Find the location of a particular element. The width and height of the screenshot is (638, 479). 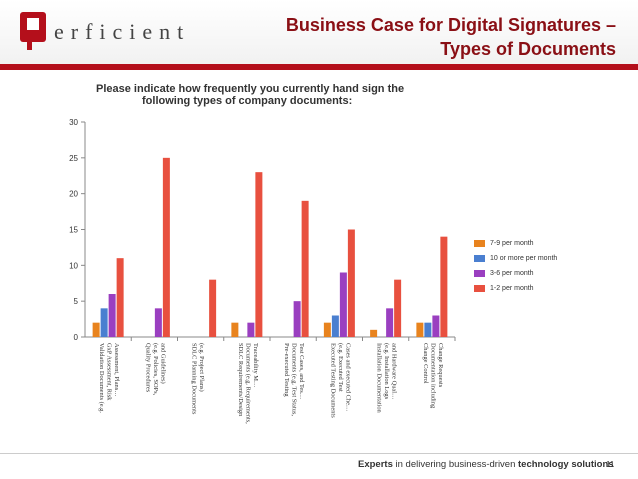

x-tick-label: Installation Documentation is located at coordinates (379, 378).